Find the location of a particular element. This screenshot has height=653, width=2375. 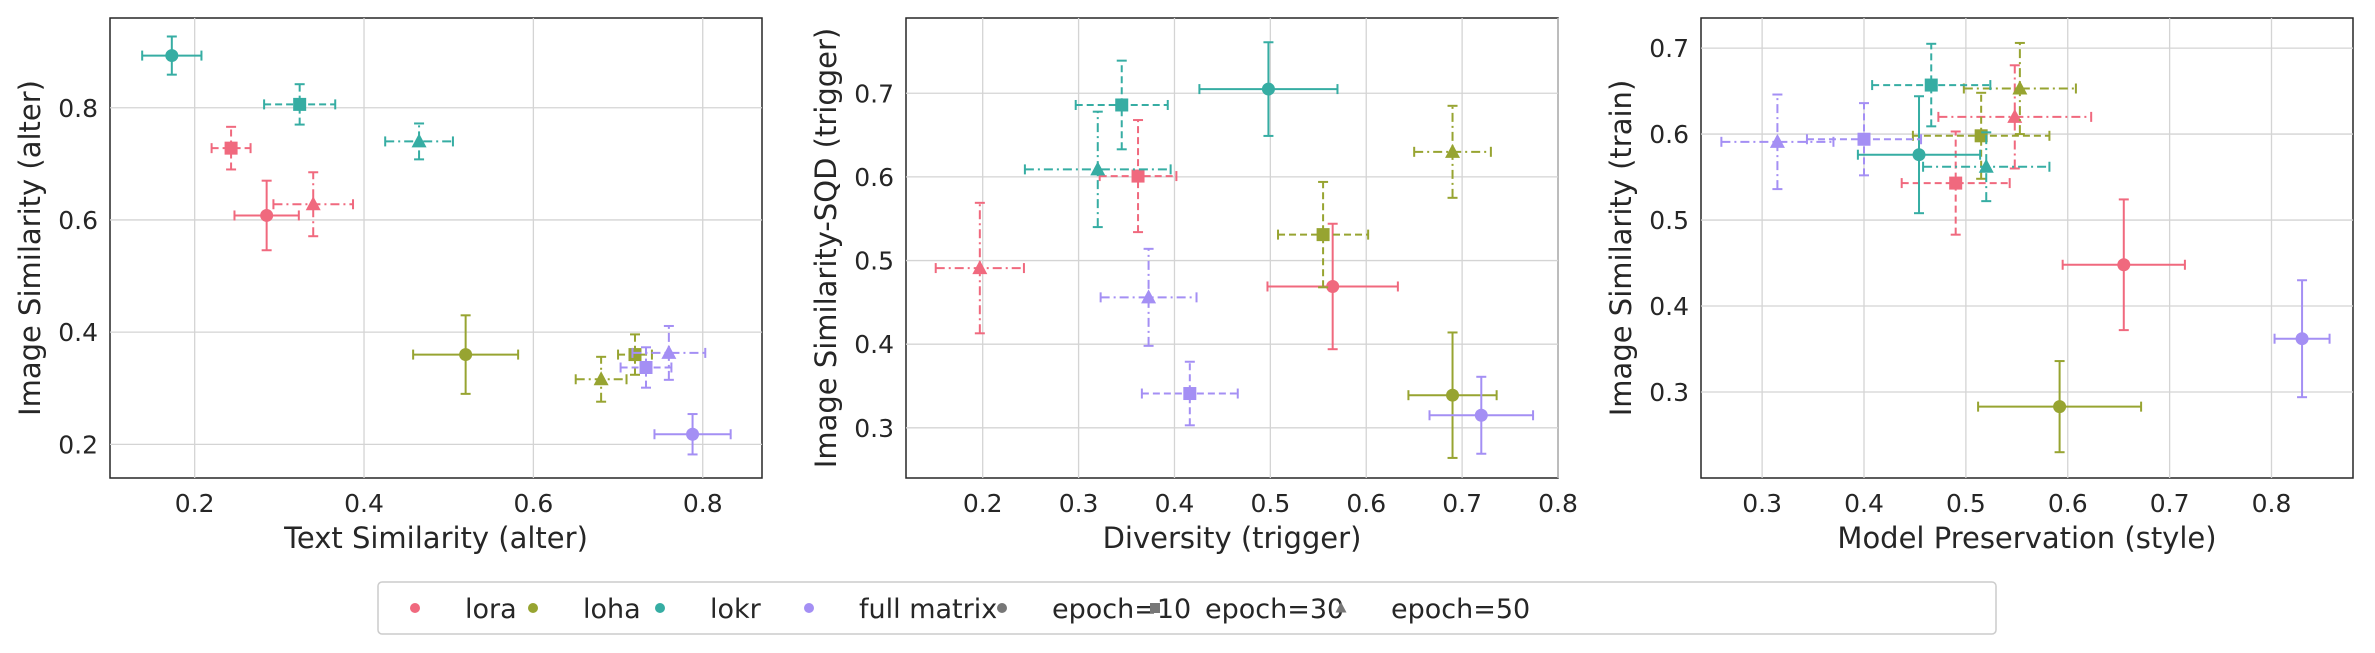

x-tick-label: 0.3 is located at coordinates (1762, 503).